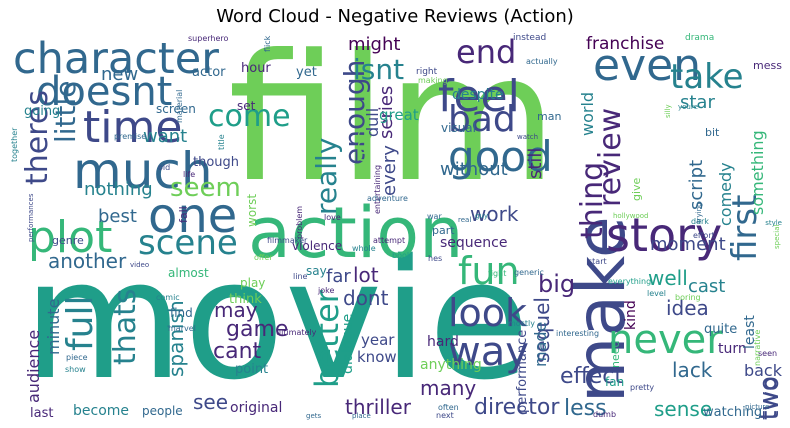 The image size is (790, 428). I want to click on word-say: say, so click(316, 271).